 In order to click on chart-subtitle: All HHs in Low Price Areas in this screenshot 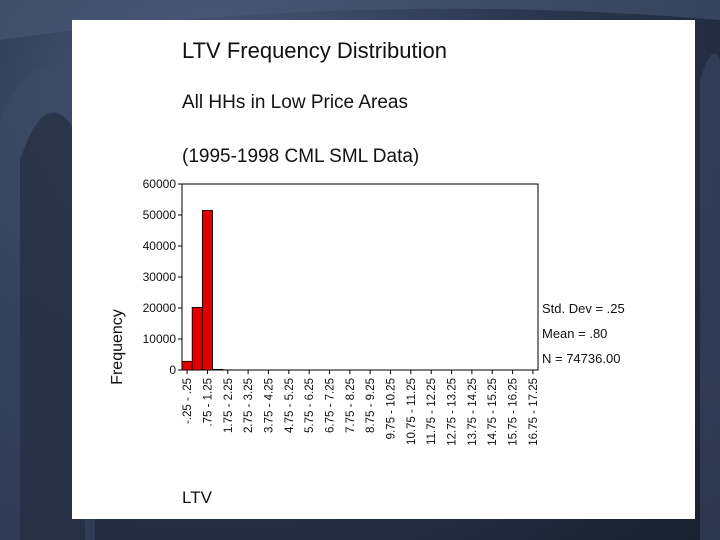, I will do `click(295, 102)`.